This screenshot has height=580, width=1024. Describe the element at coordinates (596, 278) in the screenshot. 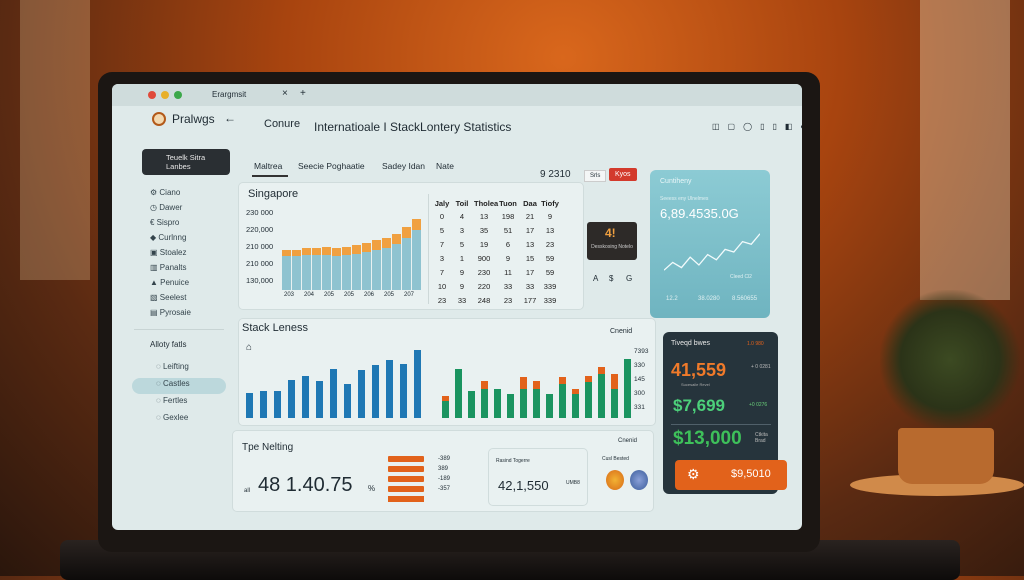

I see `mini-icon: A` at that location.